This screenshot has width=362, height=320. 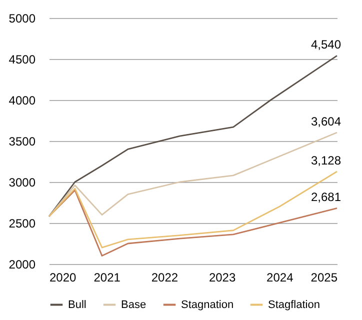 I want to click on x-tick-label: 2023, so click(x=222, y=277).